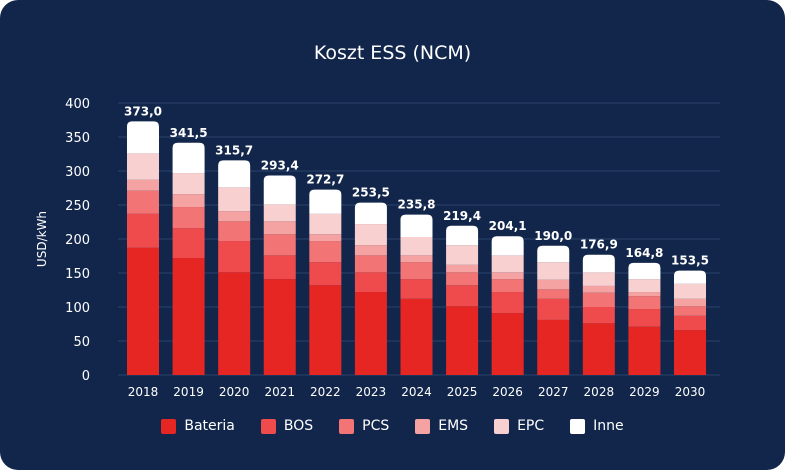 Image resolution: width=785 pixels, height=470 pixels. Describe the element at coordinates (392, 53) in the screenshot. I see `chart-title: Koszt ESS (NCM)` at that location.